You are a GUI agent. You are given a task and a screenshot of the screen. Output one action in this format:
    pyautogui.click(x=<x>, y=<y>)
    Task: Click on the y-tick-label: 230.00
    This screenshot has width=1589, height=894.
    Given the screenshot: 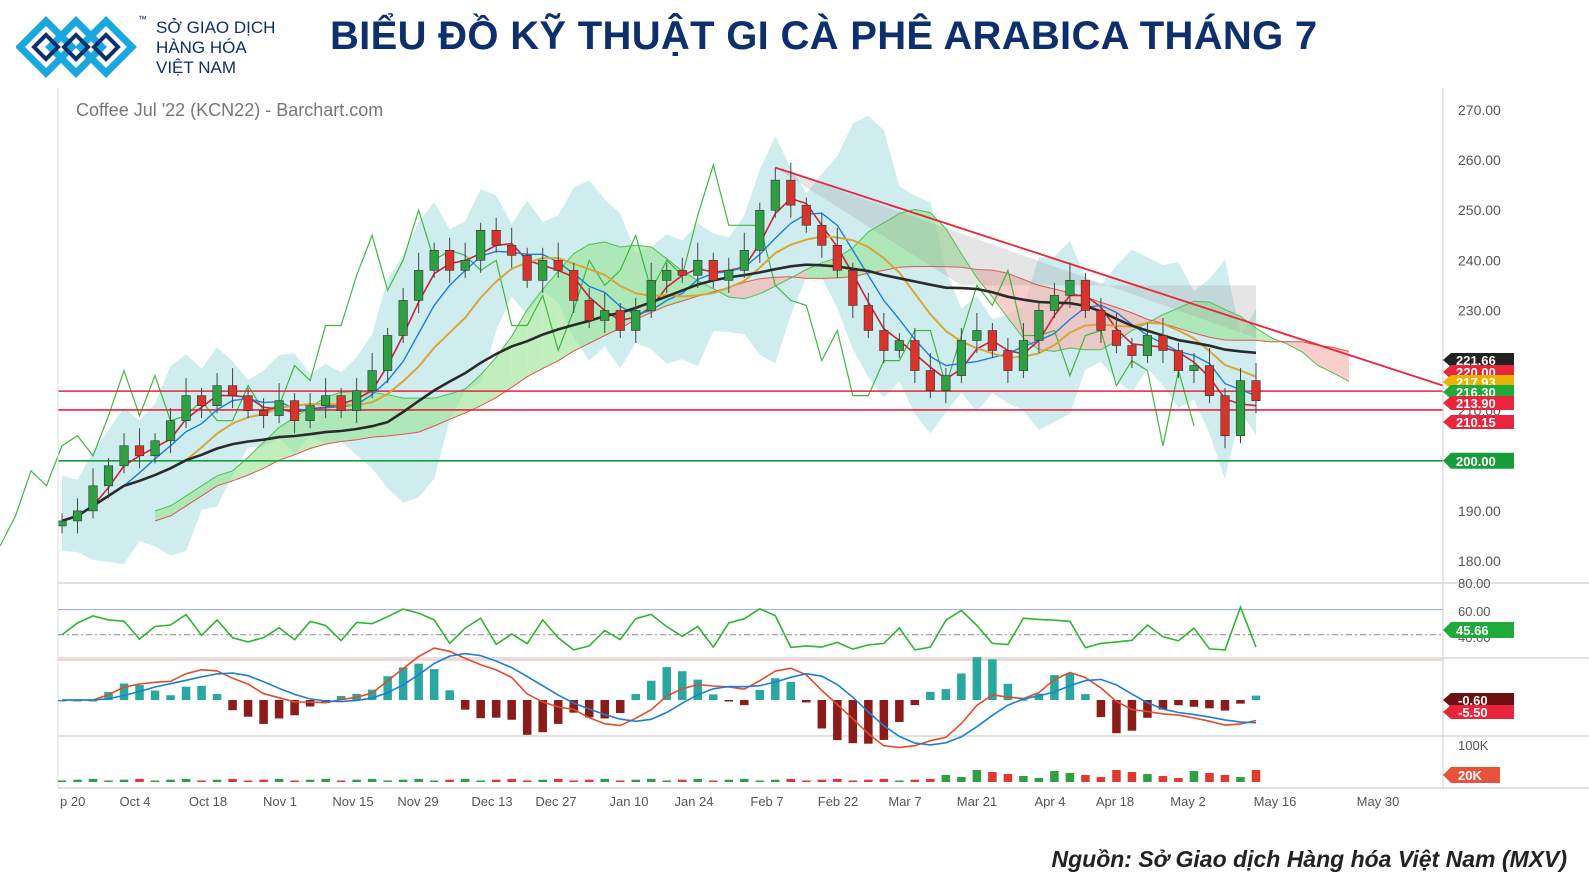 What is the action you would take?
    pyautogui.click(x=1479, y=310)
    